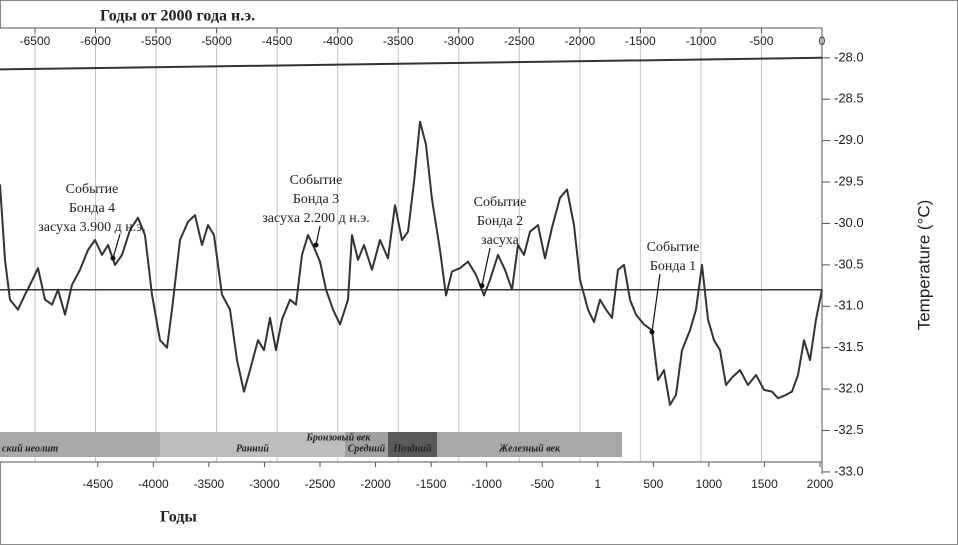 This screenshot has height=545, width=958. I want to click on y-tick-label: -28.0, so click(849, 56).